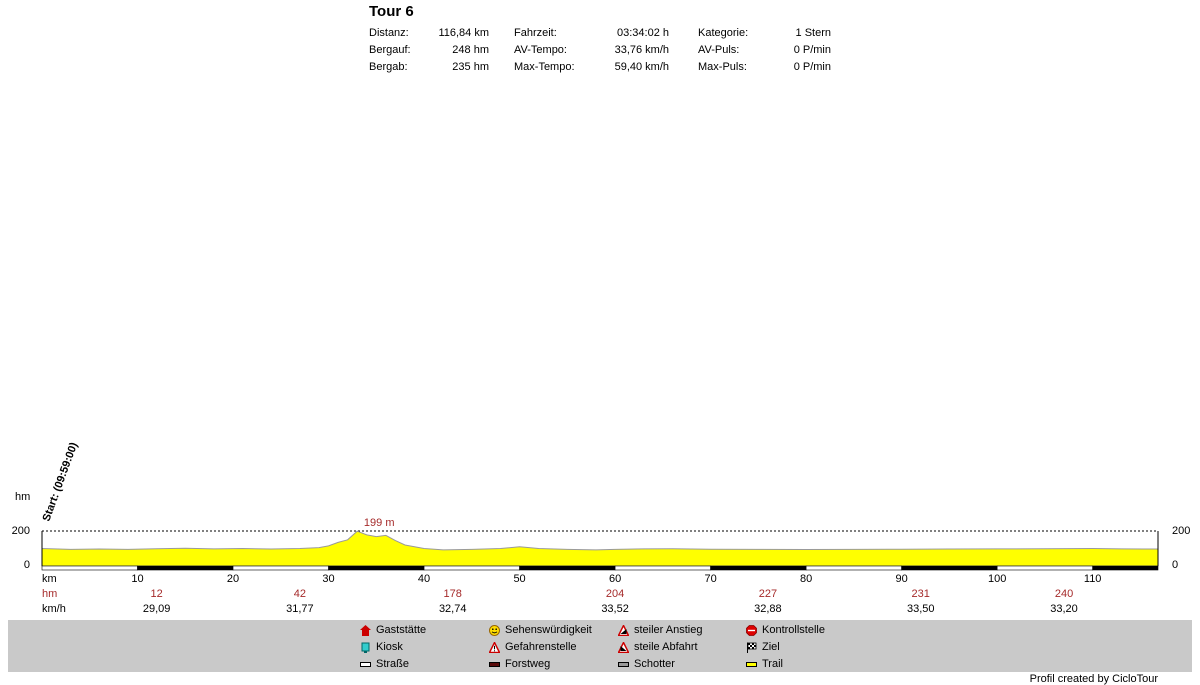 This screenshot has width=1200, height=685. What do you see at coordinates (453, 609) in the screenshot?
I see `speed-value: 32,74` at bounding box center [453, 609].